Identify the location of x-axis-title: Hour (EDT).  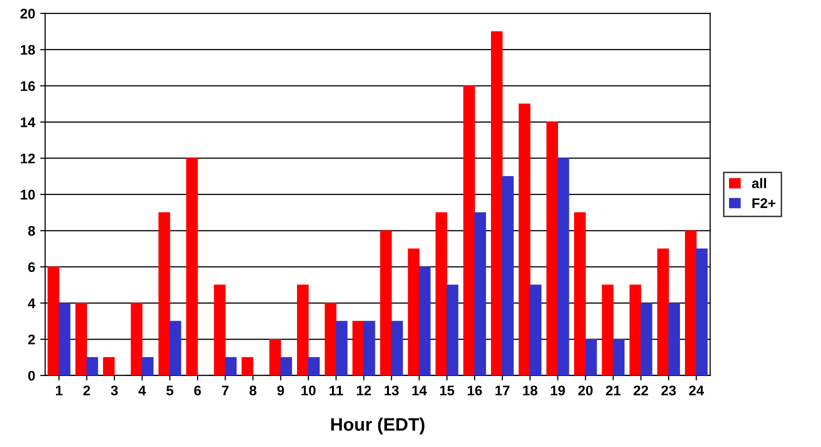
(377, 426).